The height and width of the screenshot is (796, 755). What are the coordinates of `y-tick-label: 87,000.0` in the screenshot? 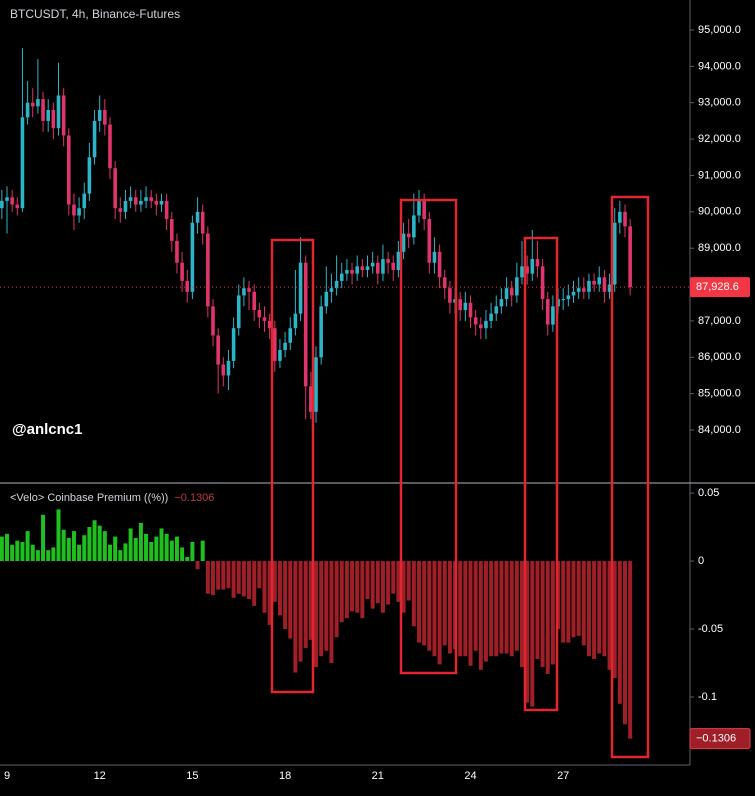 It's located at (719, 321).